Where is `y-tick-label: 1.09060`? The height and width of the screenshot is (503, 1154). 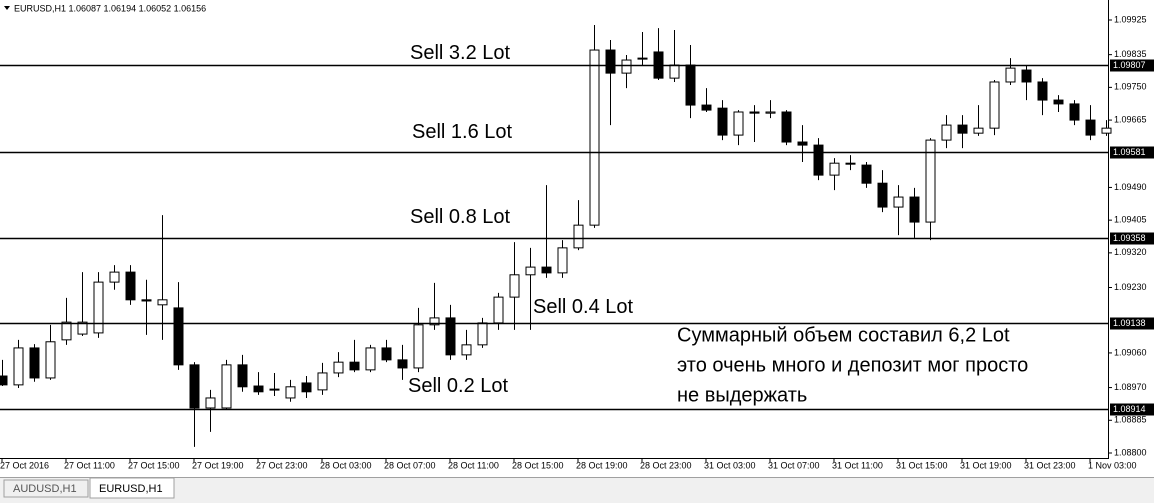
y-tick-label: 1.09060 is located at coordinates (1130, 352).